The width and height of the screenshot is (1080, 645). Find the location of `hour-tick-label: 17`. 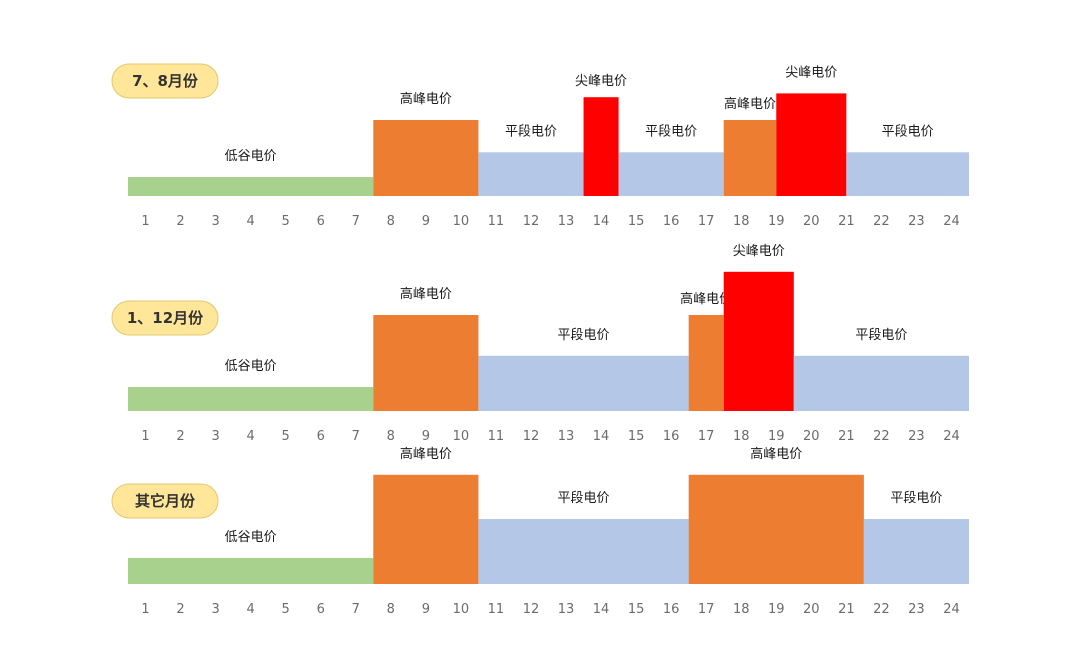

hour-tick-label: 17 is located at coordinates (706, 609).